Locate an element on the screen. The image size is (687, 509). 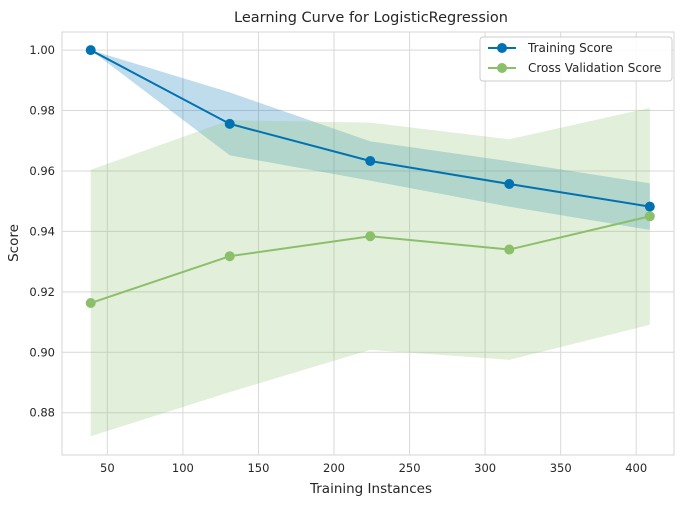
y-tick-label: 0.94 is located at coordinates (42, 231).